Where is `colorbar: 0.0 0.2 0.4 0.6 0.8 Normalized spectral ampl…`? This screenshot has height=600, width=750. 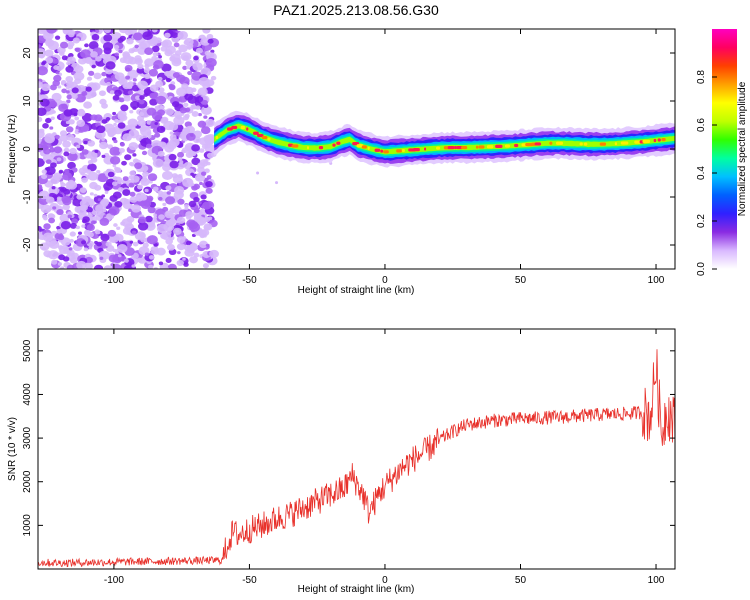 colorbar: 0.0 0.2 0.4 0.6 0.8 Normalized spectral ampl… is located at coordinates (722, 152).